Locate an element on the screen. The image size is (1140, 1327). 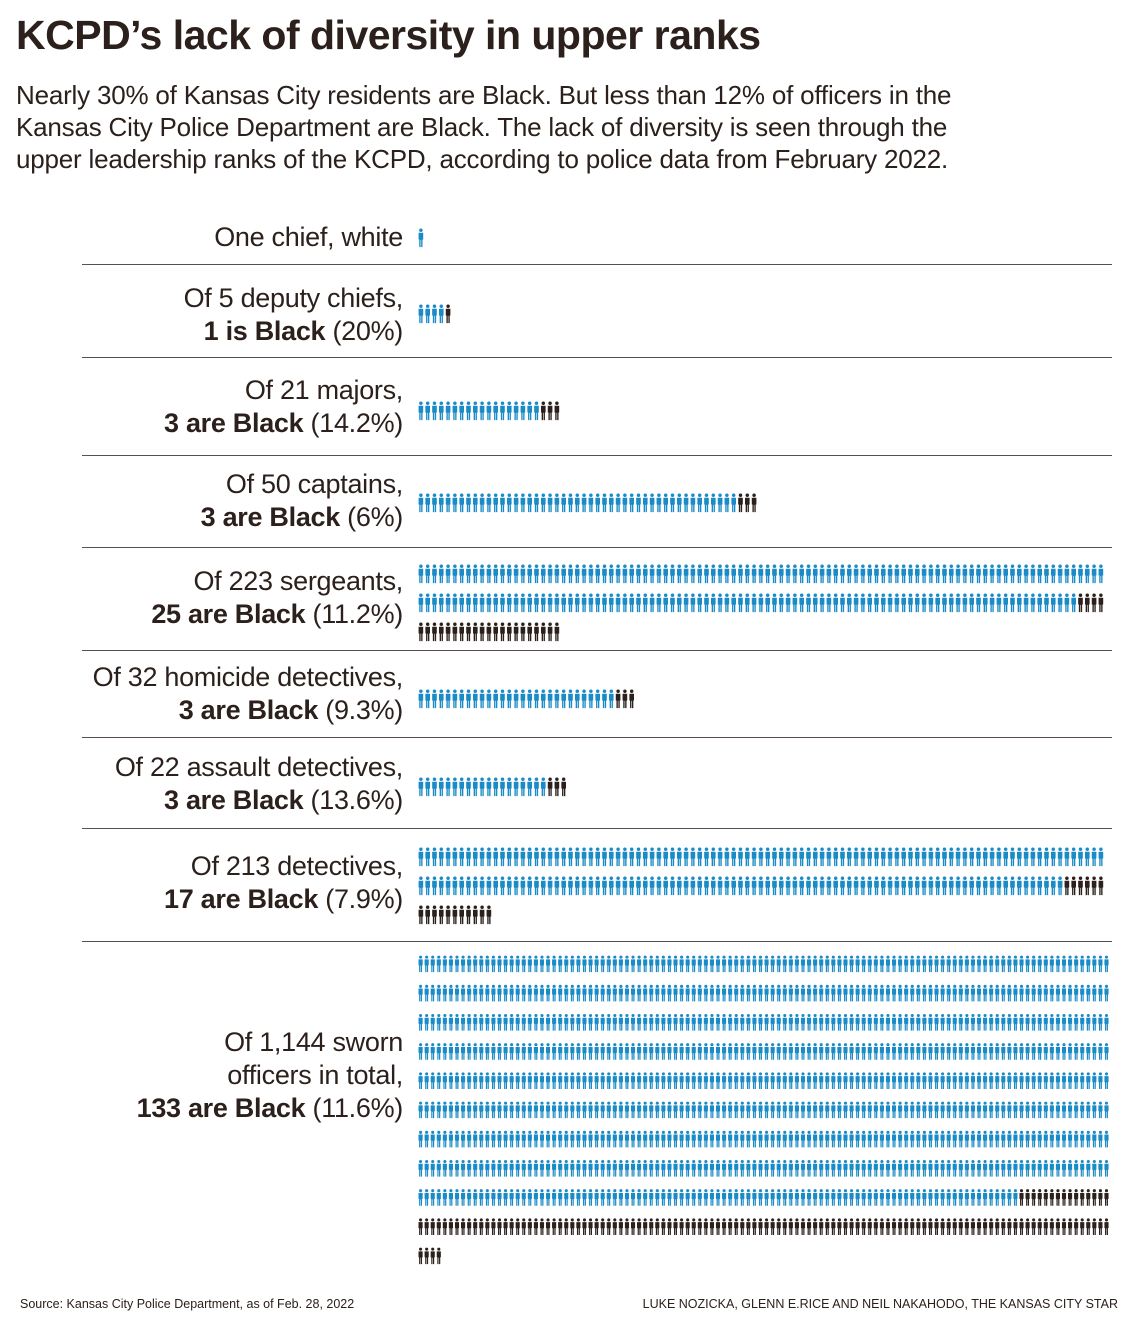
black-count: 3 are Black is located at coordinates (234, 800).